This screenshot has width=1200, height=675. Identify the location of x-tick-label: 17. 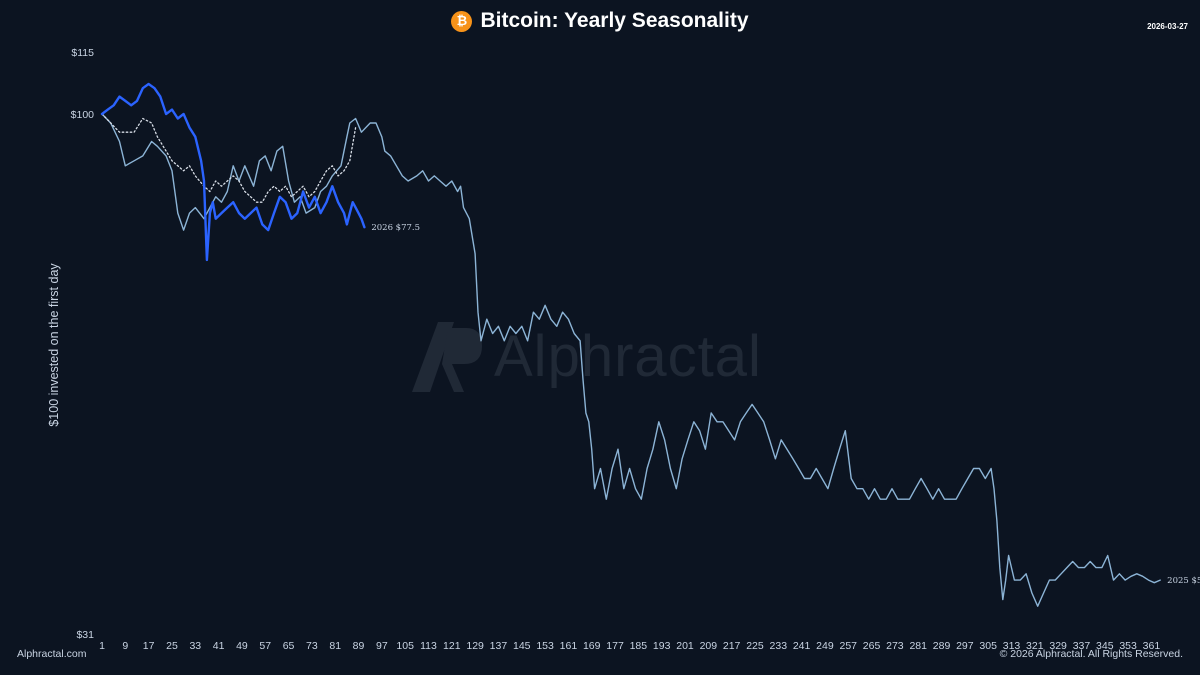
(149, 646).